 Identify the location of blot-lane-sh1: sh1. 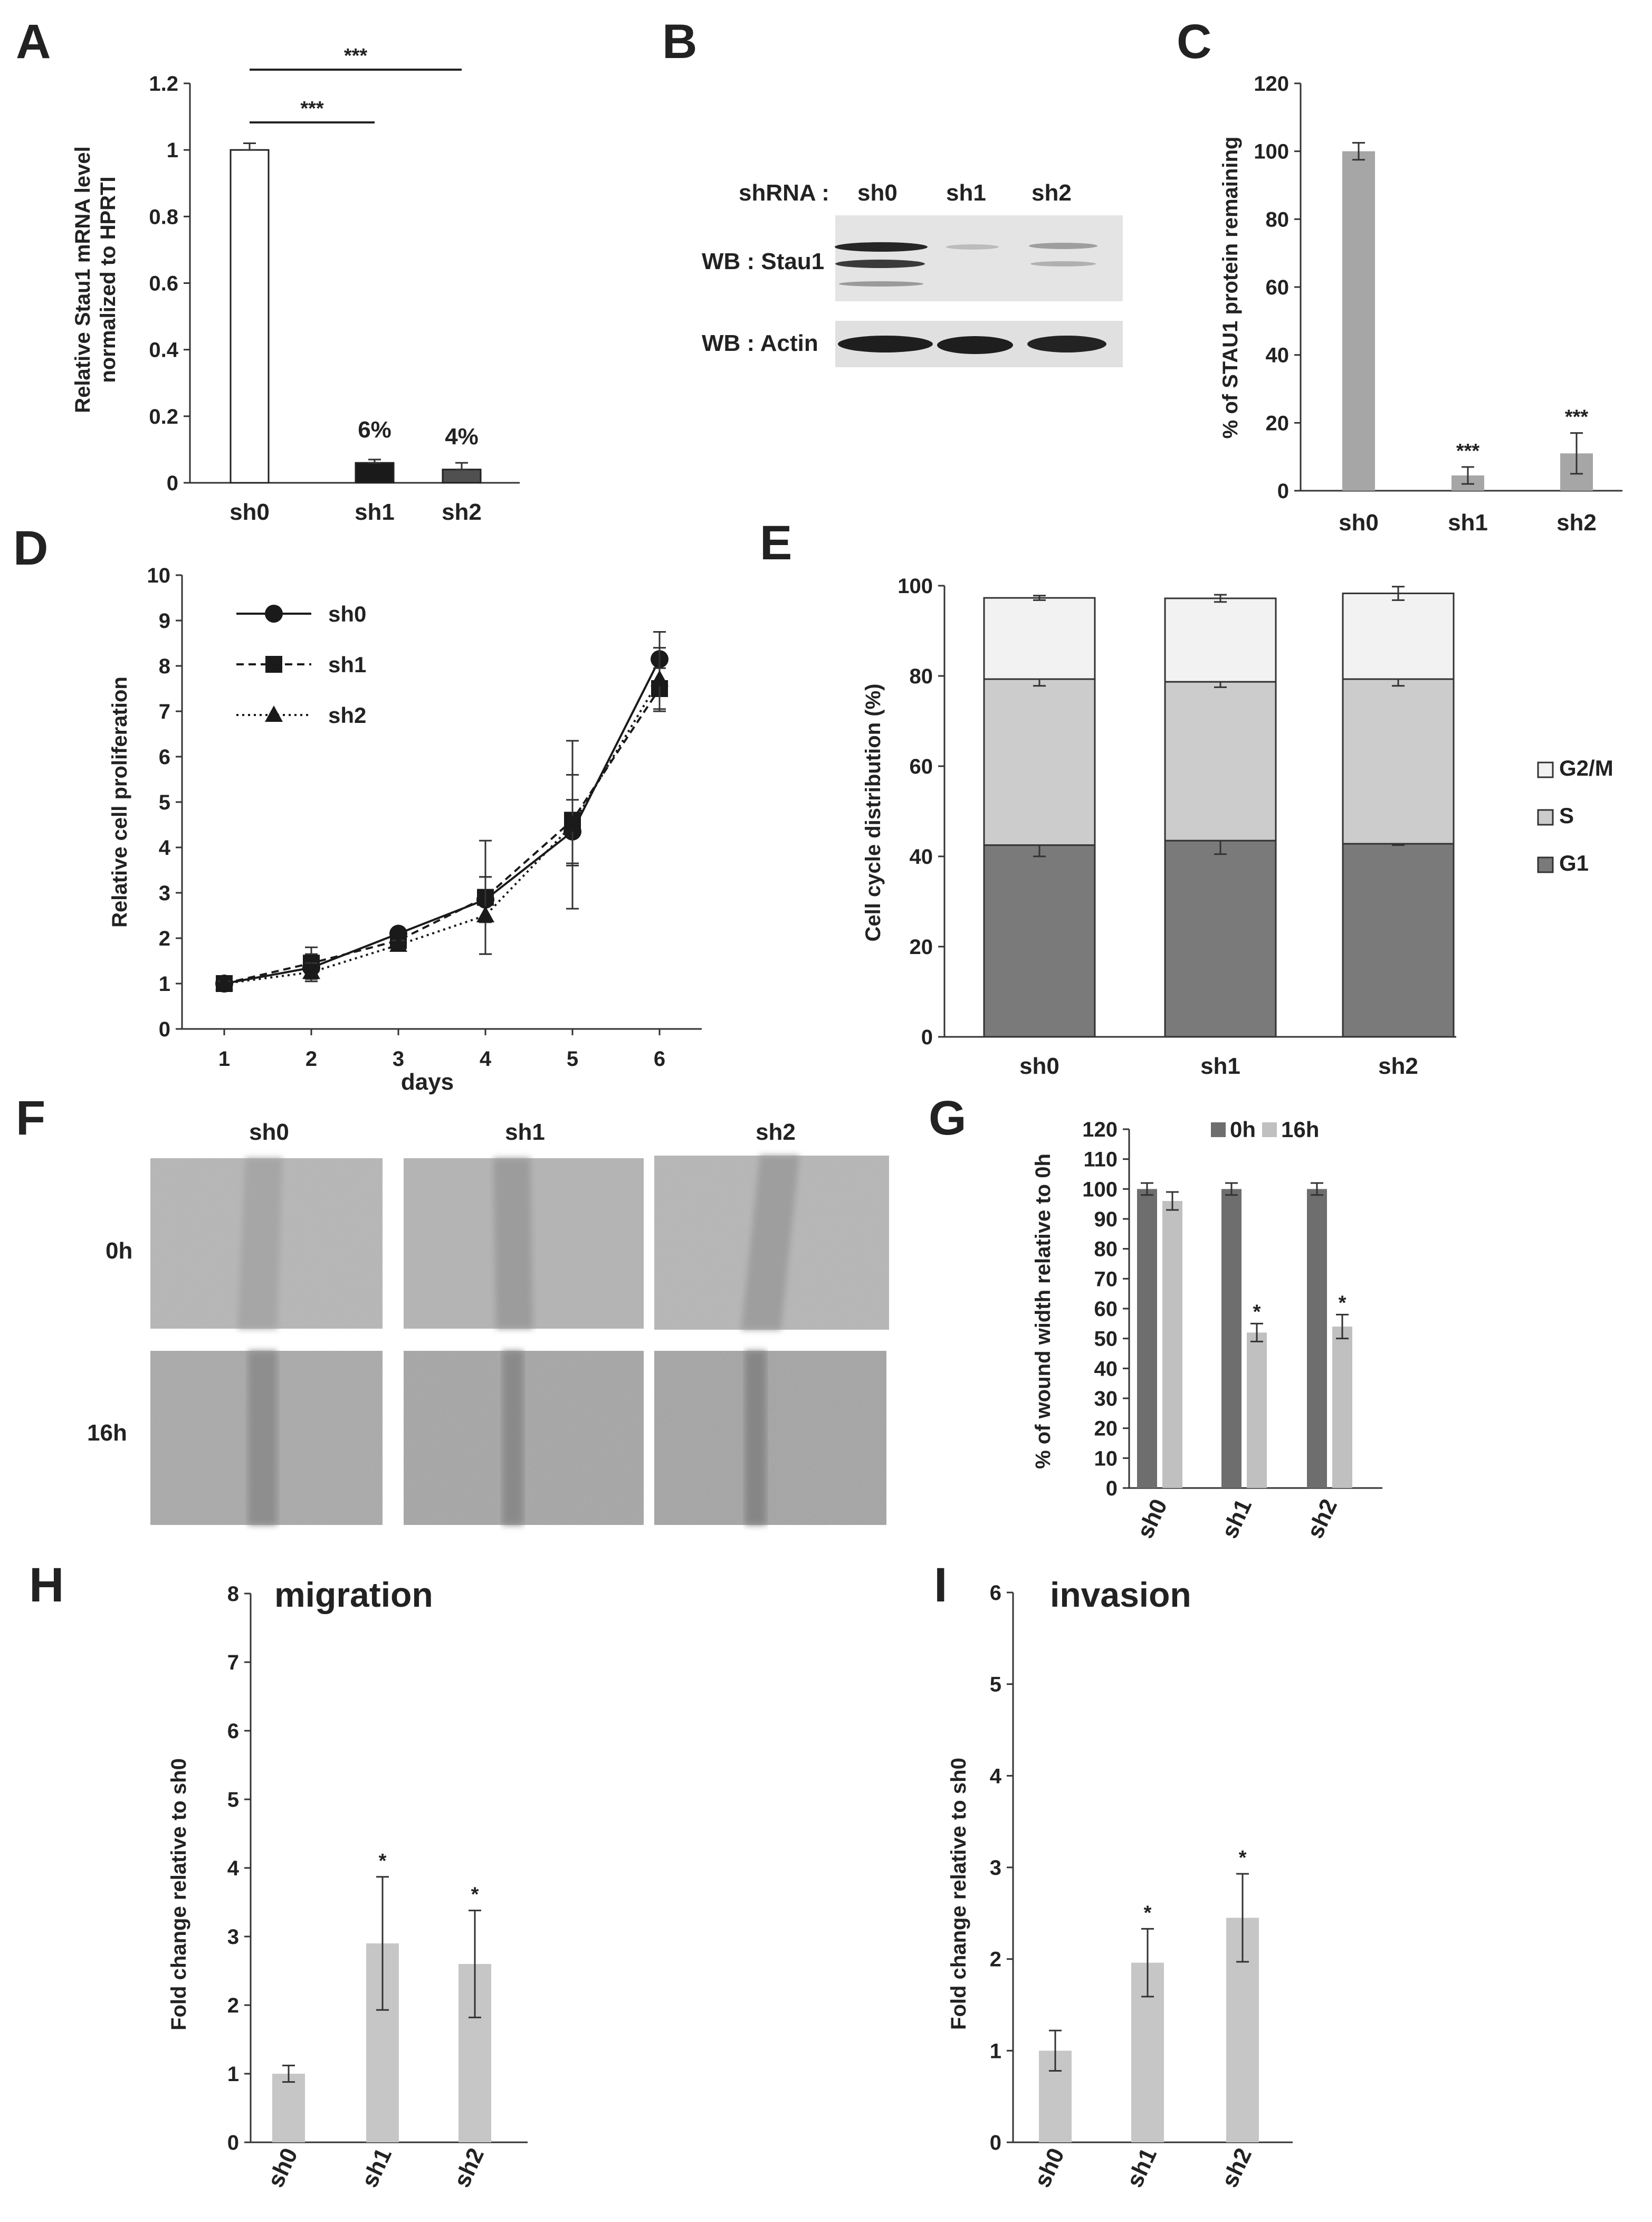
(966, 193).